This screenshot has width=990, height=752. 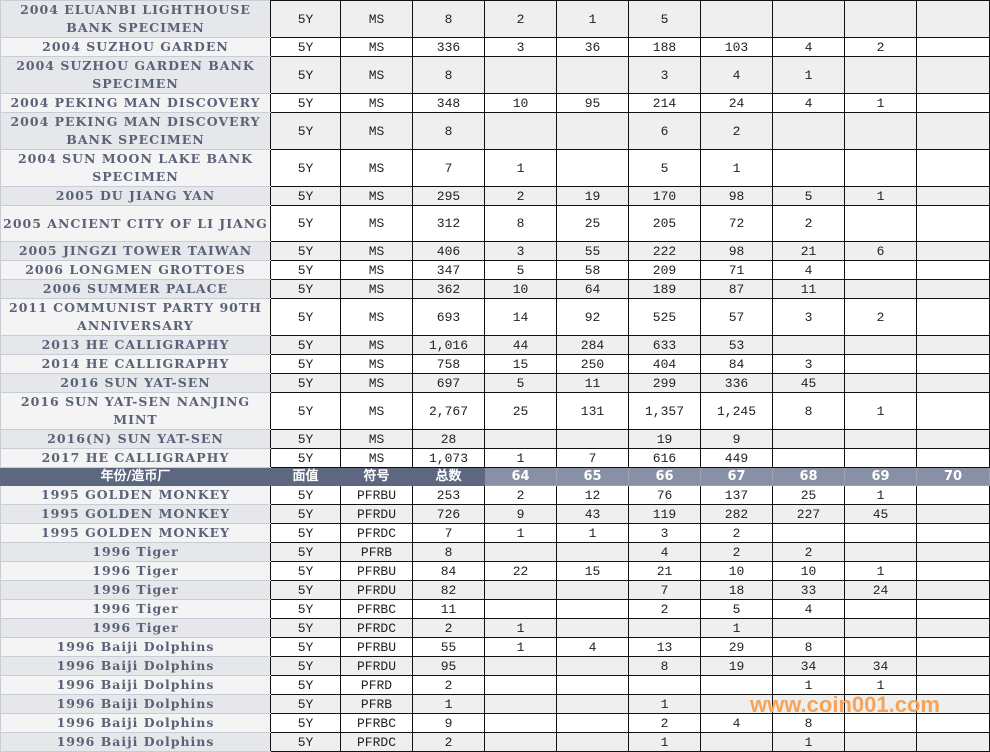 I want to click on cell-name: 2004 ELUANBI LIGHTHOUSE BANK SPECIMEN, so click(x=135, y=19).